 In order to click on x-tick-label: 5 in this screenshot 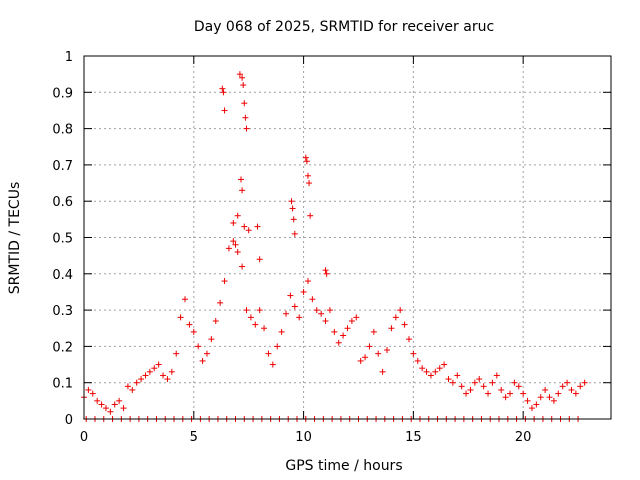, I will do `click(194, 437)`.